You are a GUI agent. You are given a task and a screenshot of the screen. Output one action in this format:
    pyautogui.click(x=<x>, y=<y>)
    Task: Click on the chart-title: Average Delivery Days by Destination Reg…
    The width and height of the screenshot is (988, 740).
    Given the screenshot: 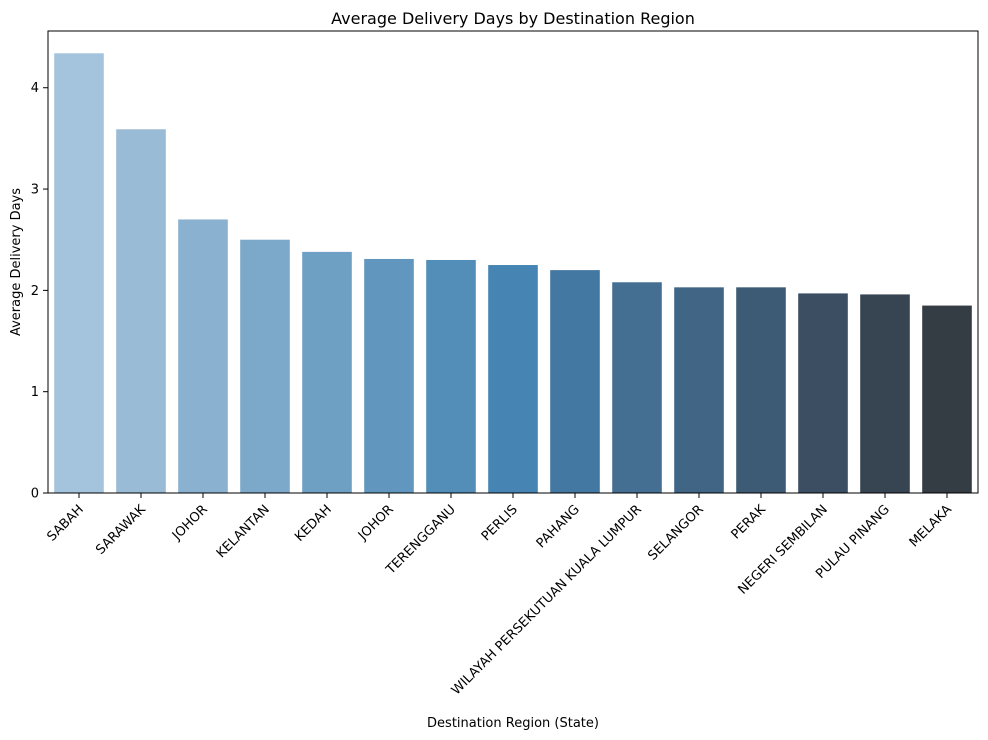 What is the action you would take?
    pyautogui.click(x=513, y=18)
    